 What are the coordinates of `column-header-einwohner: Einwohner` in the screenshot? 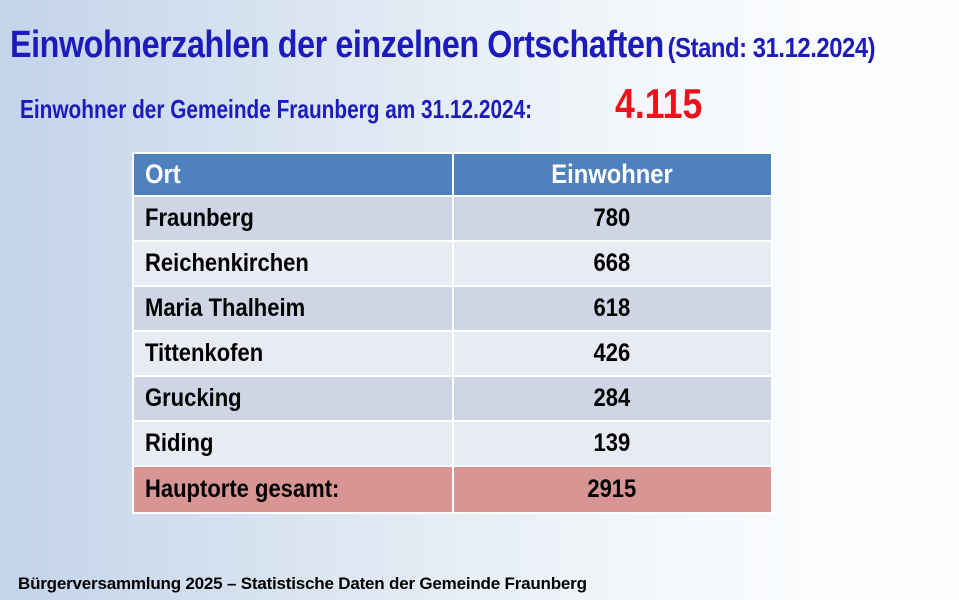 It's located at (612, 174).